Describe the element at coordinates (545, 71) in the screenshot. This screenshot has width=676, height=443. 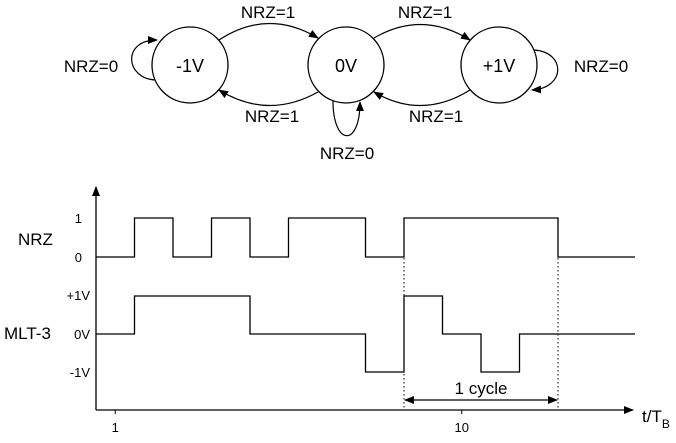
I see `self-loop-plus-arrow` at that location.